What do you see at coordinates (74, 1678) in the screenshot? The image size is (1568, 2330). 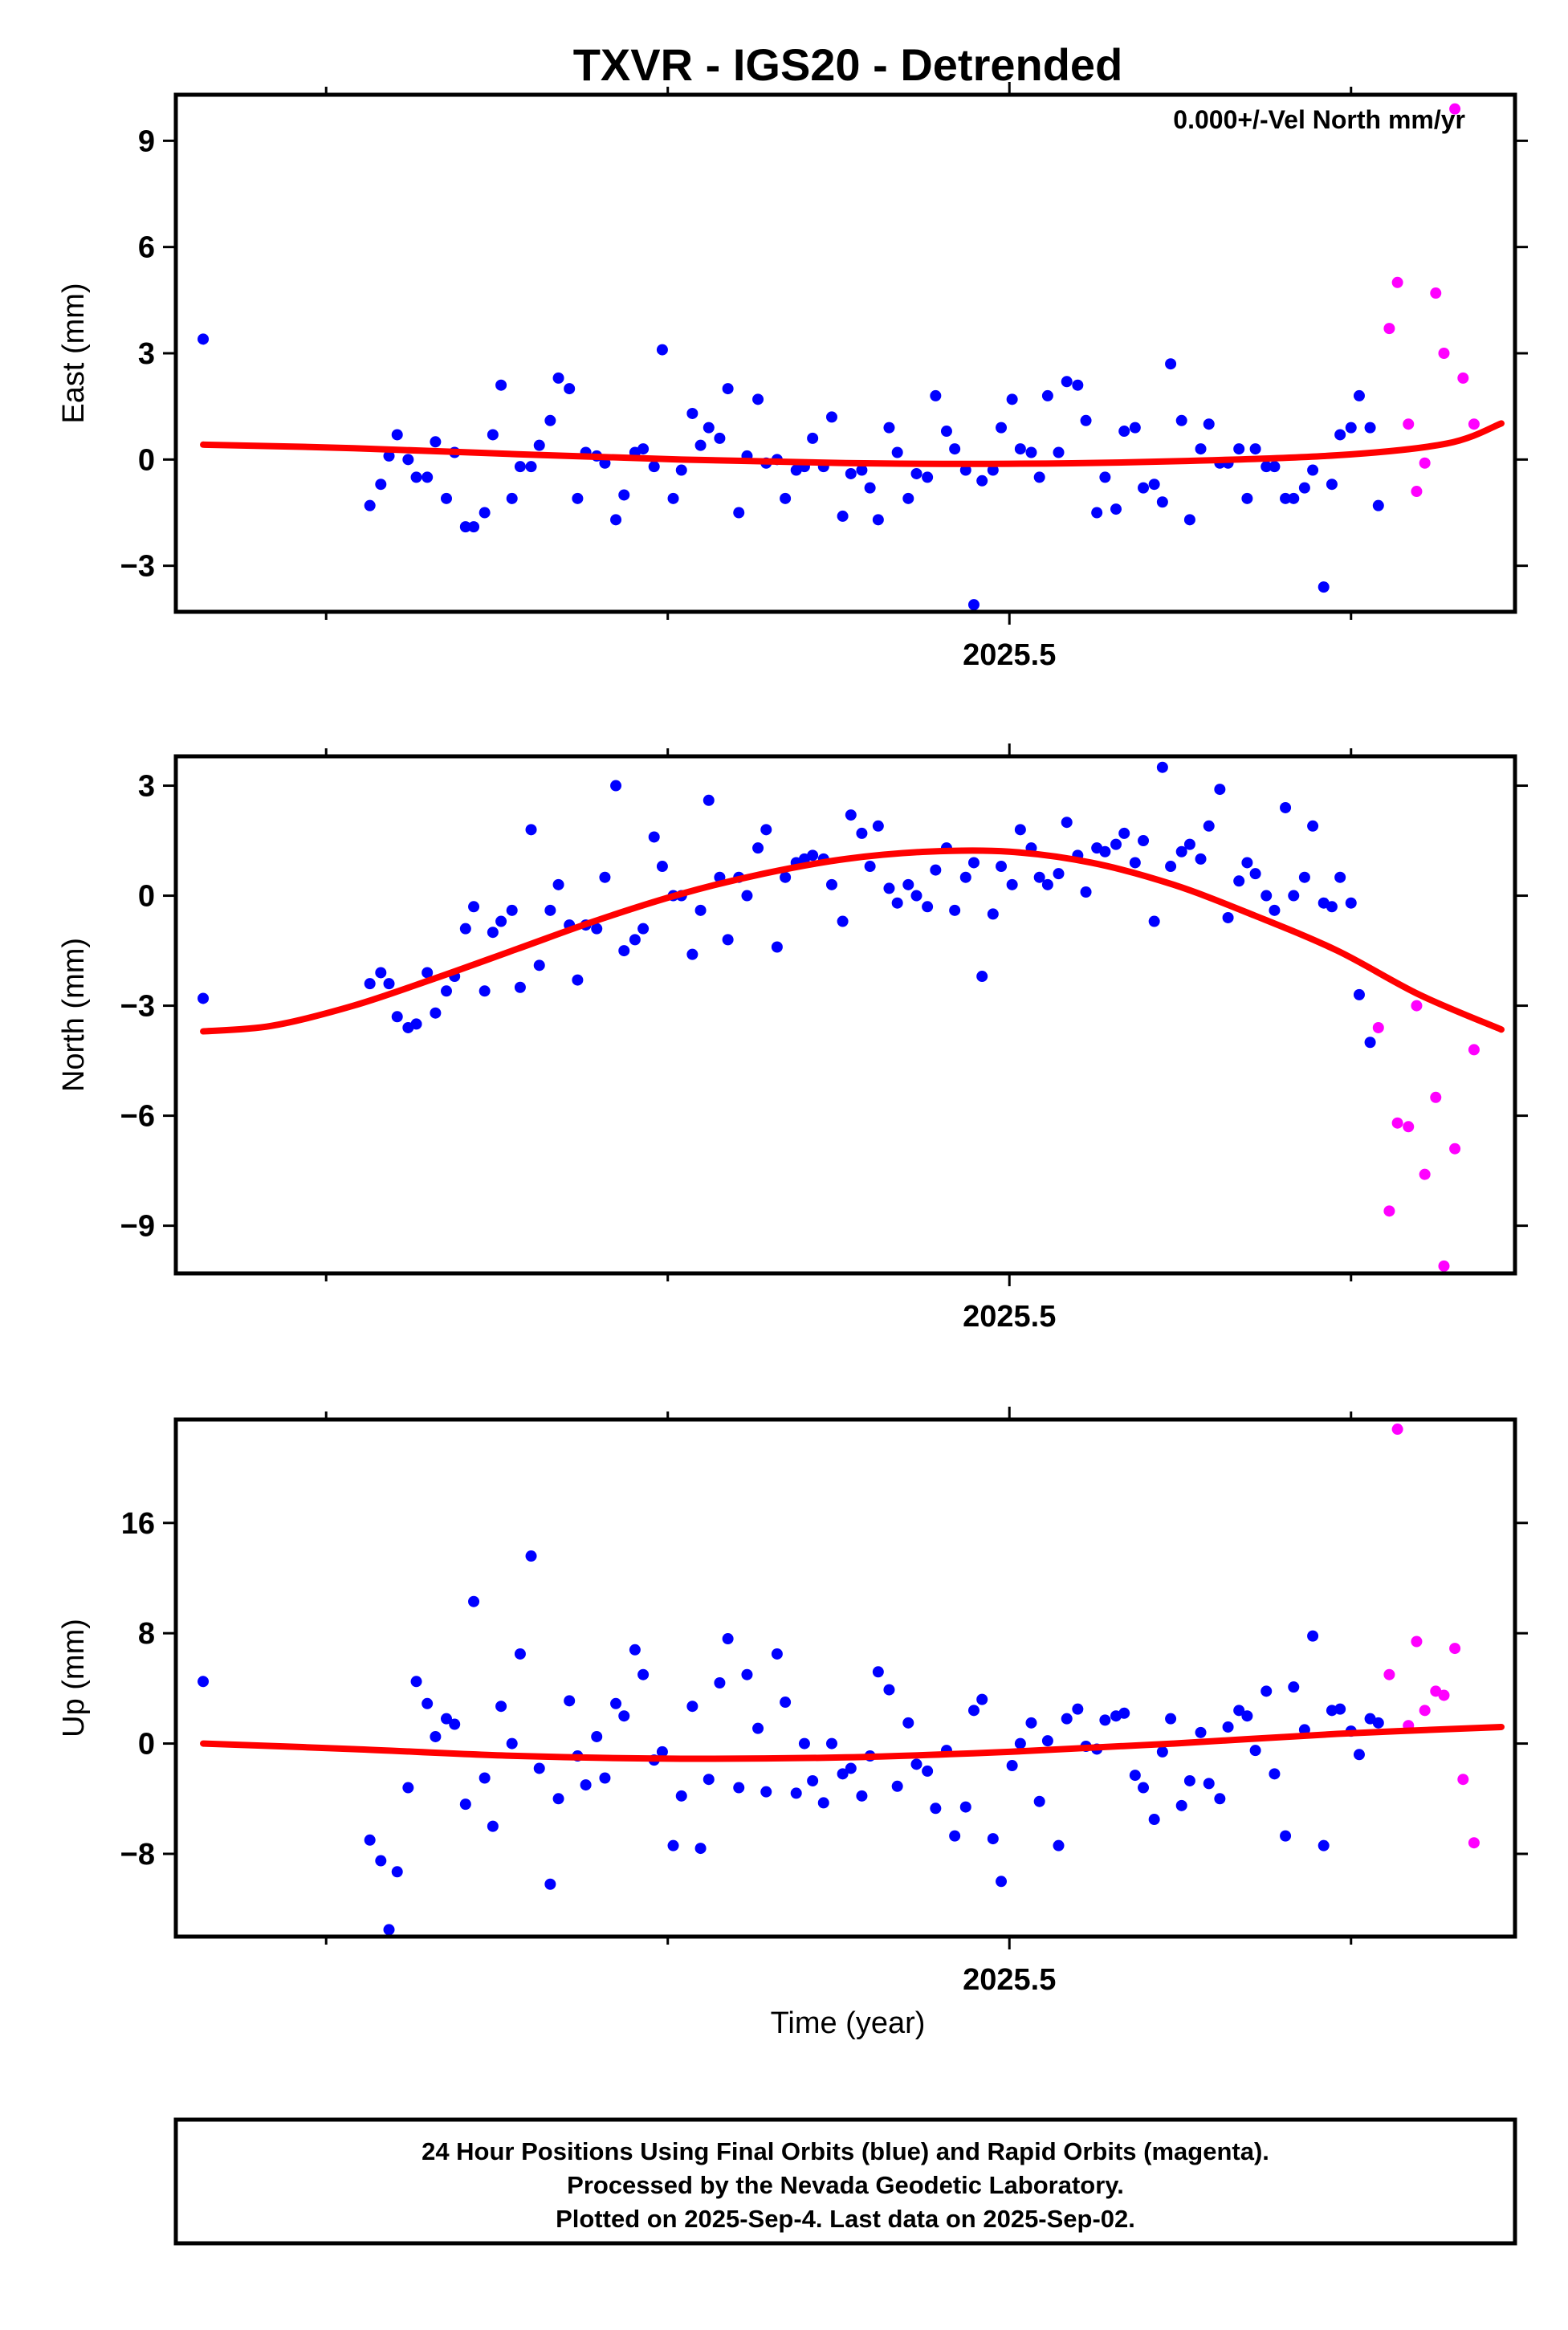 I see `y-axis-label: Up (mm)` at bounding box center [74, 1678].